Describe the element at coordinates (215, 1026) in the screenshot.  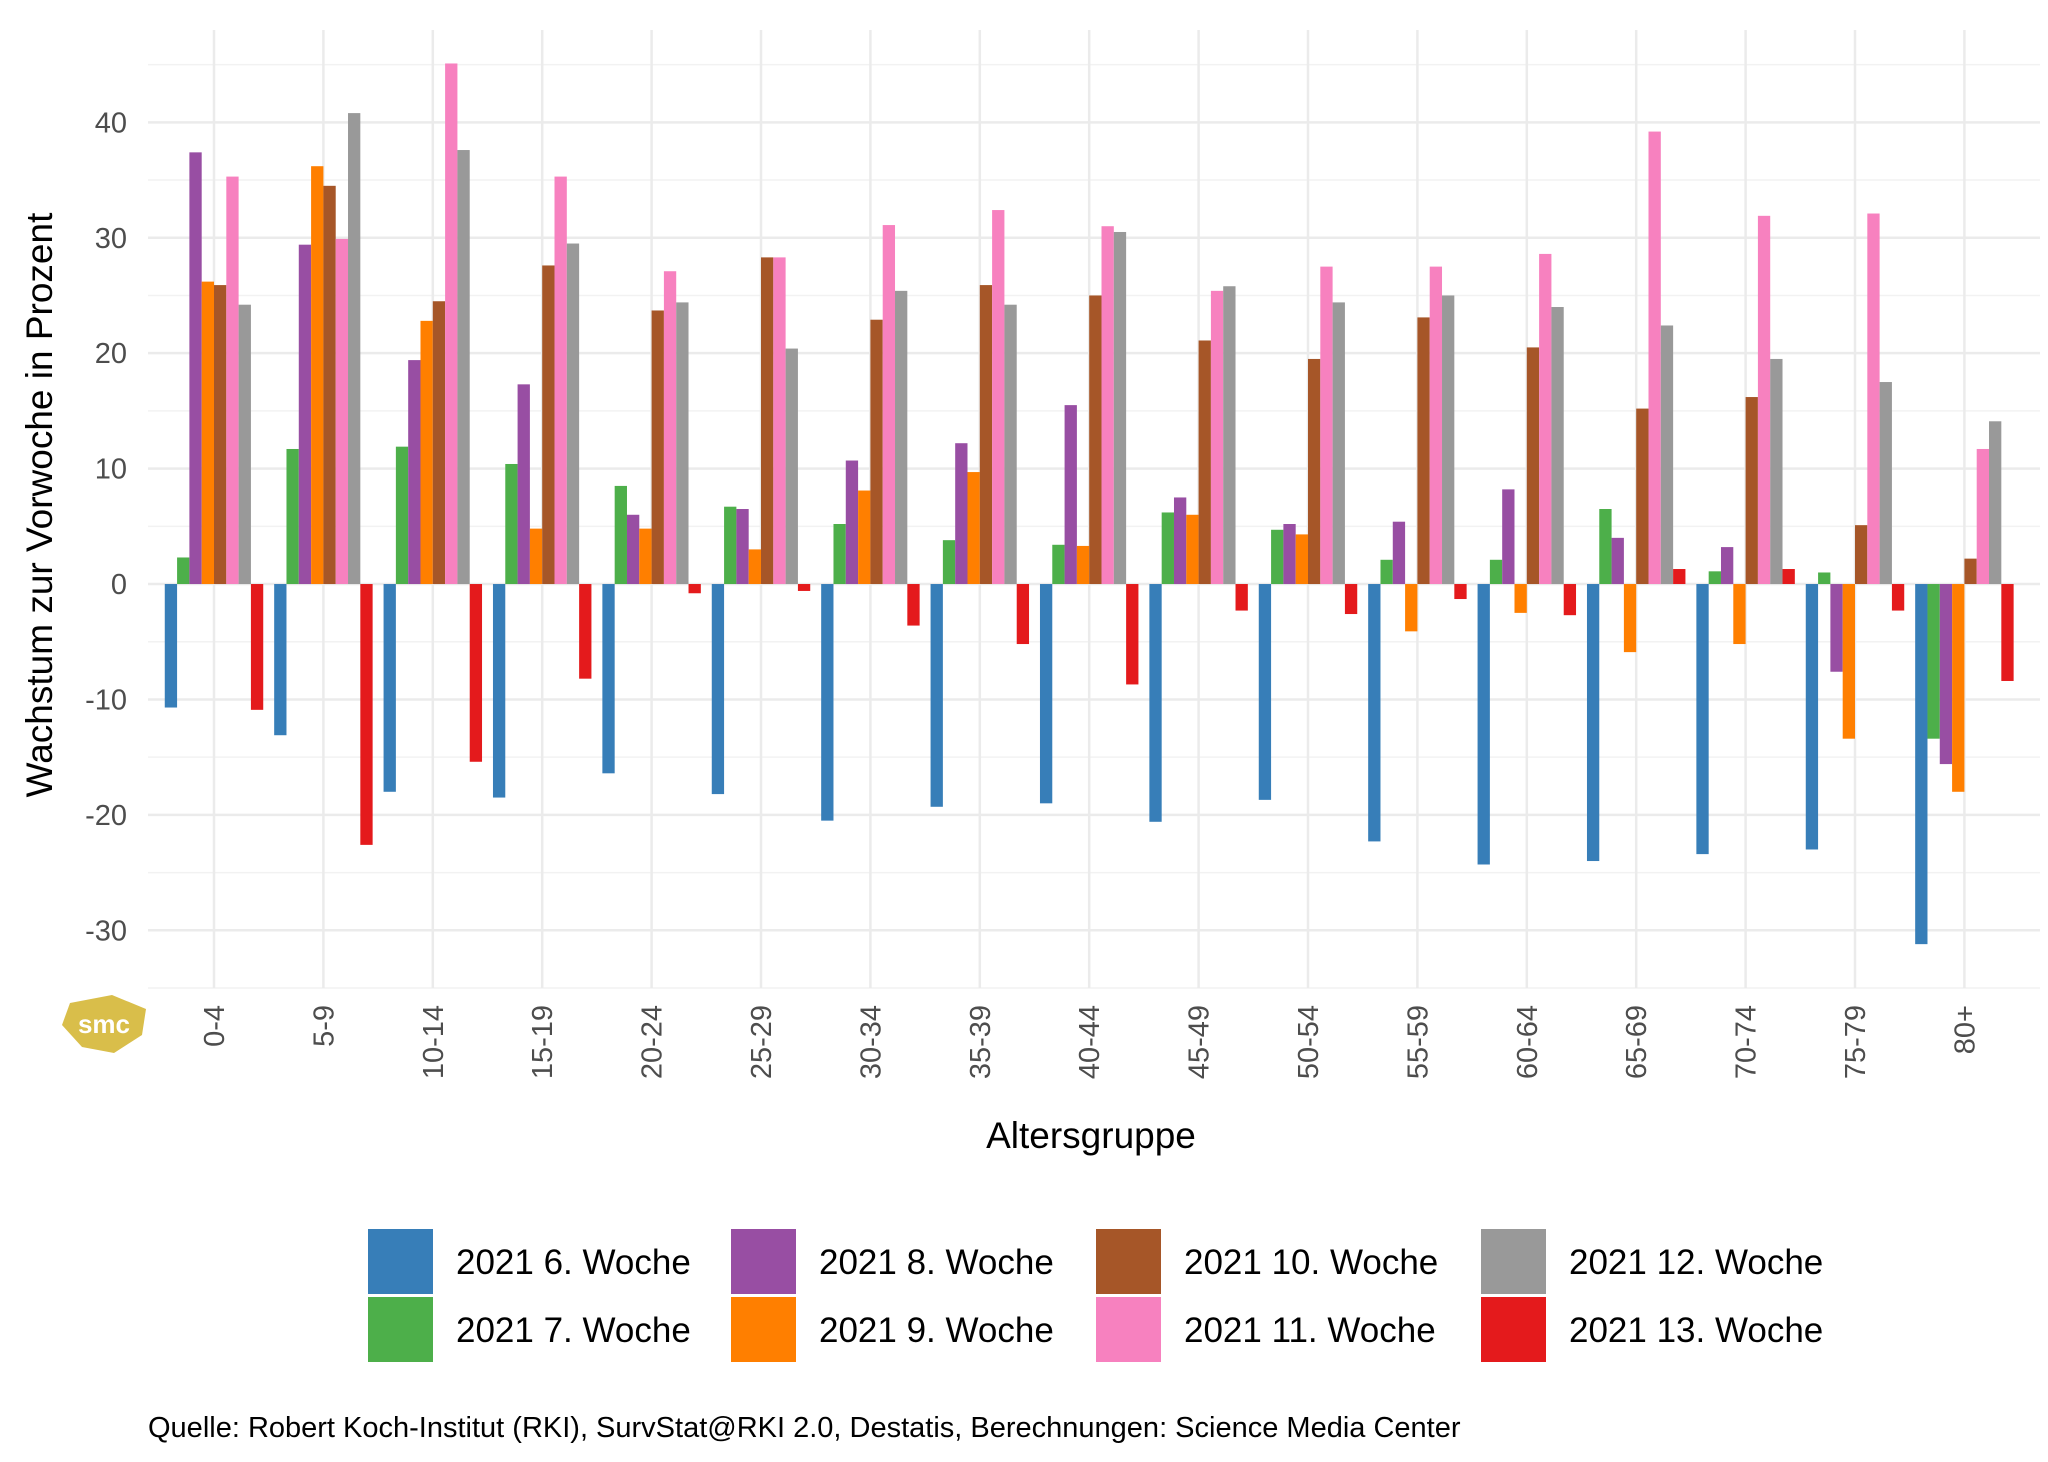
I see `x-tick-label: 0-4` at that location.